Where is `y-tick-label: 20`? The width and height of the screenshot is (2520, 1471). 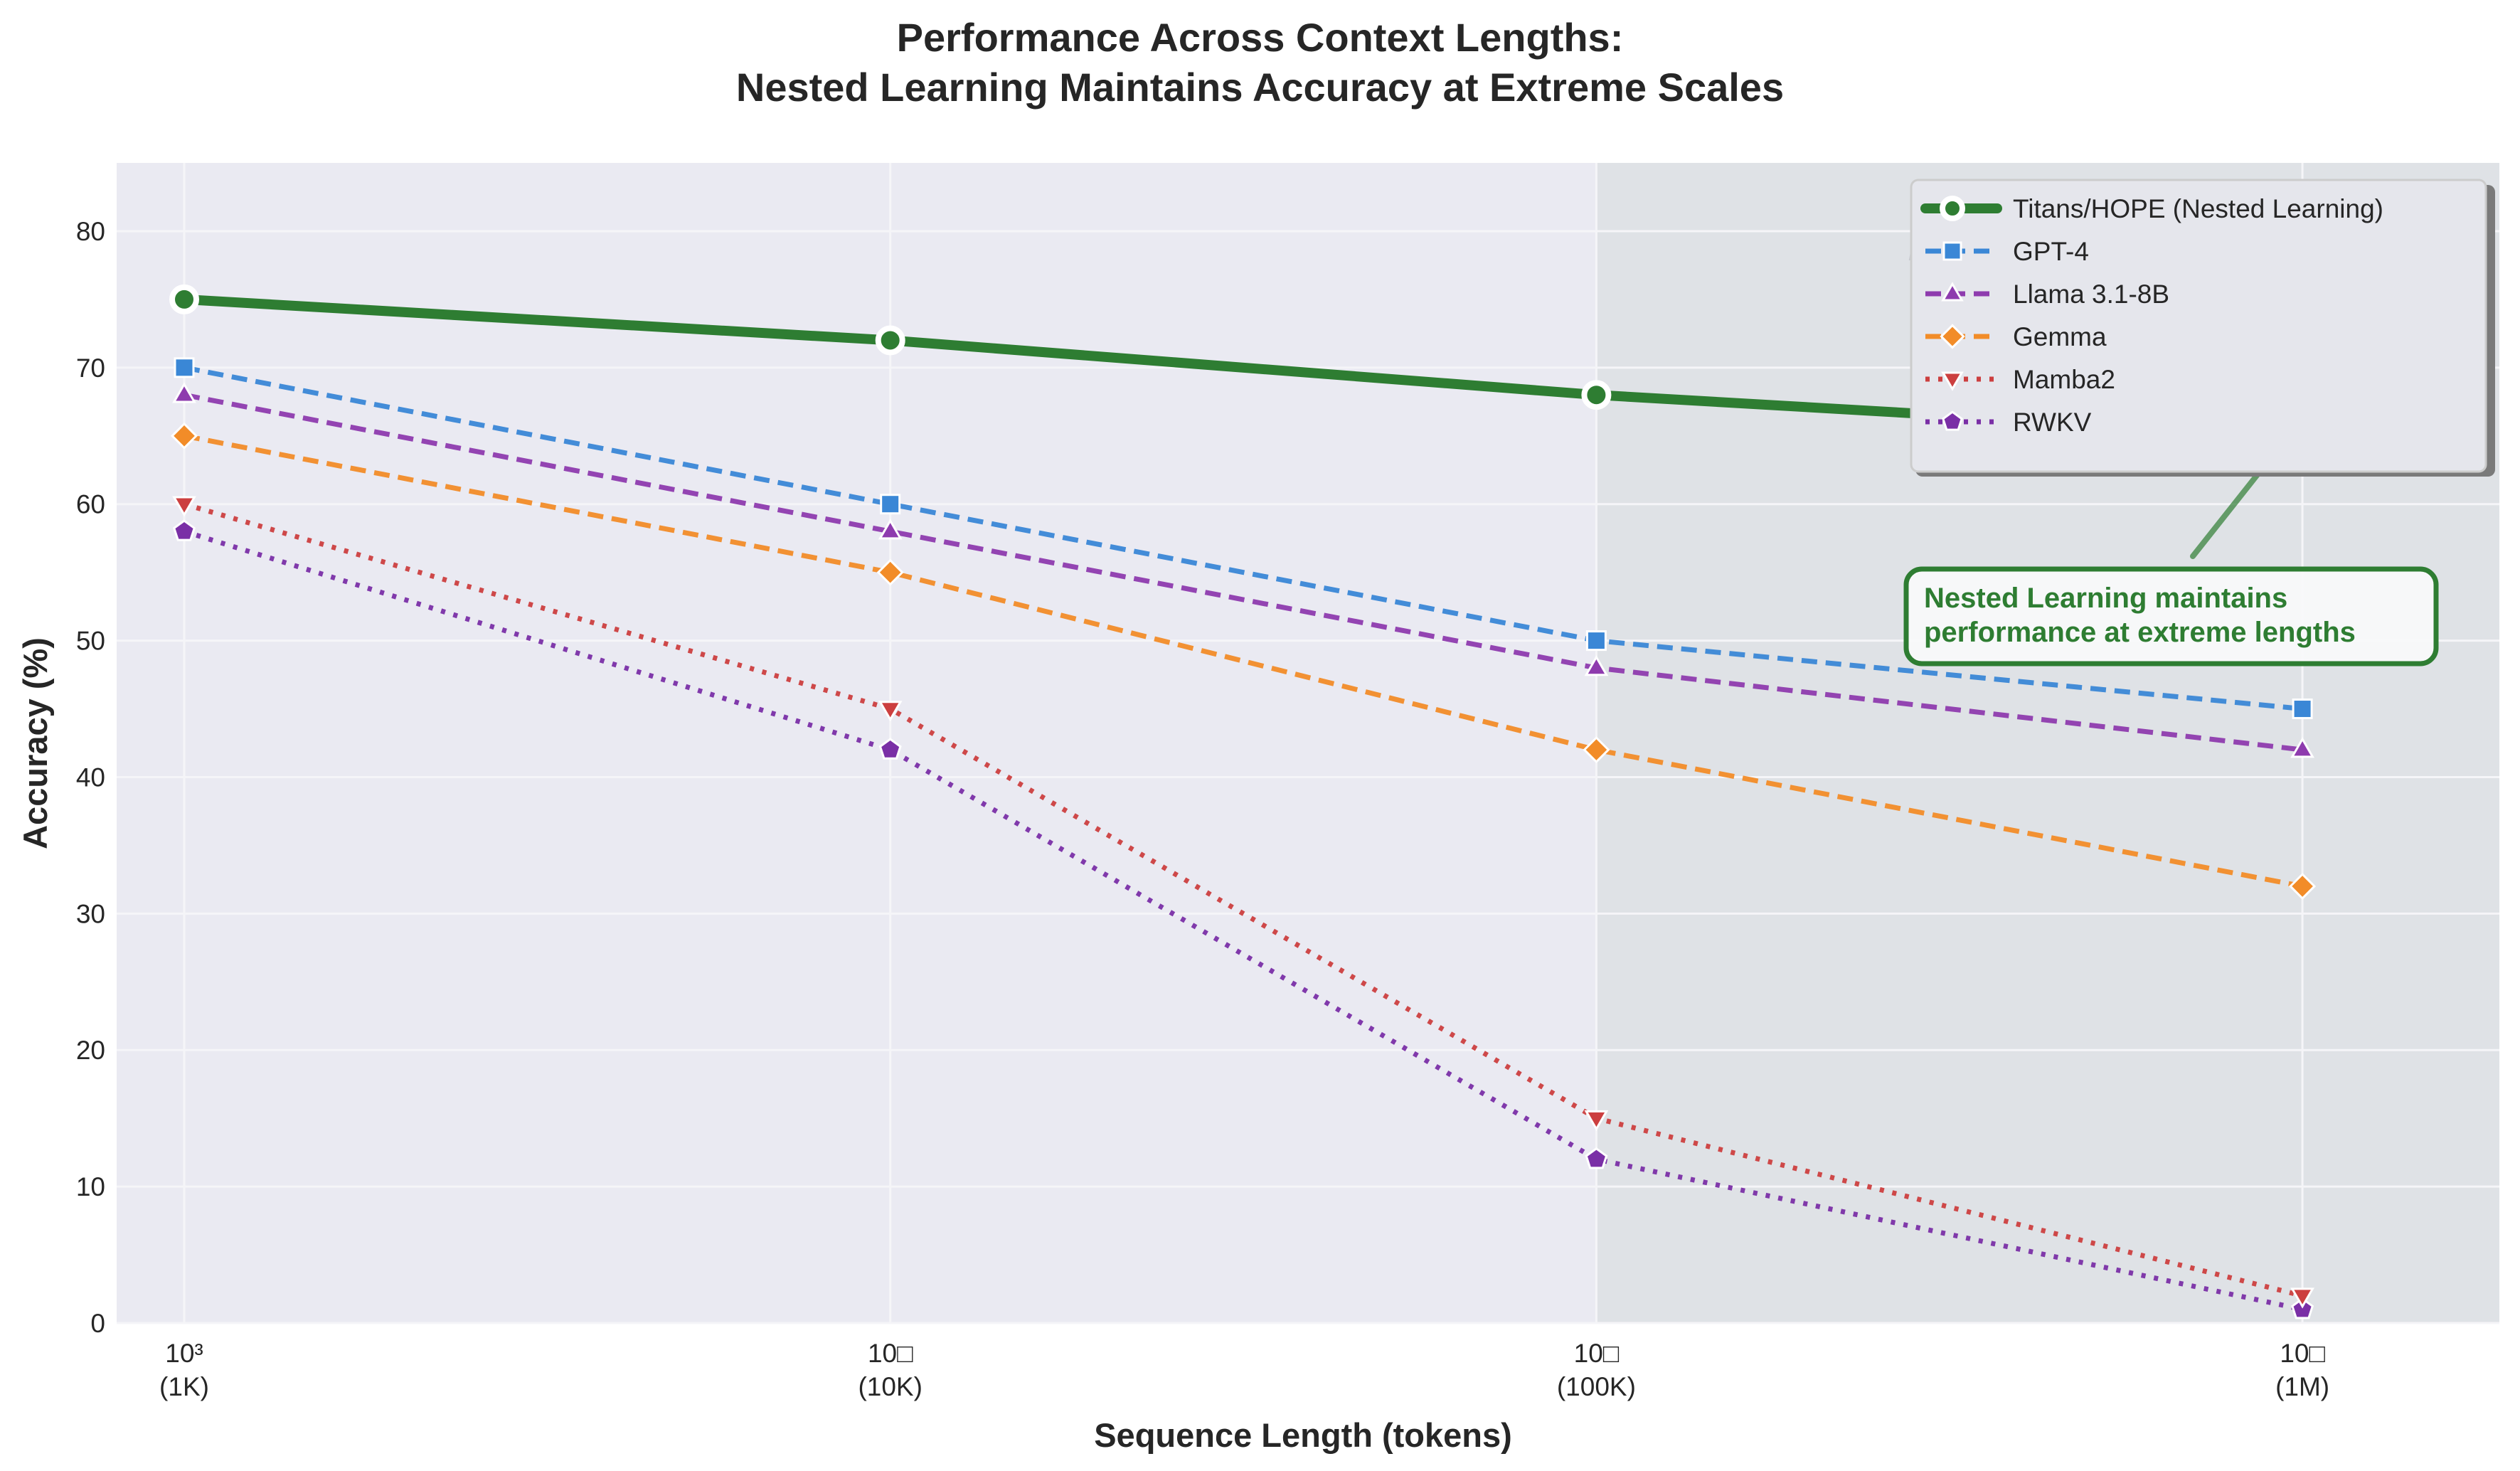
y-tick-label: 20 is located at coordinates (90, 1050).